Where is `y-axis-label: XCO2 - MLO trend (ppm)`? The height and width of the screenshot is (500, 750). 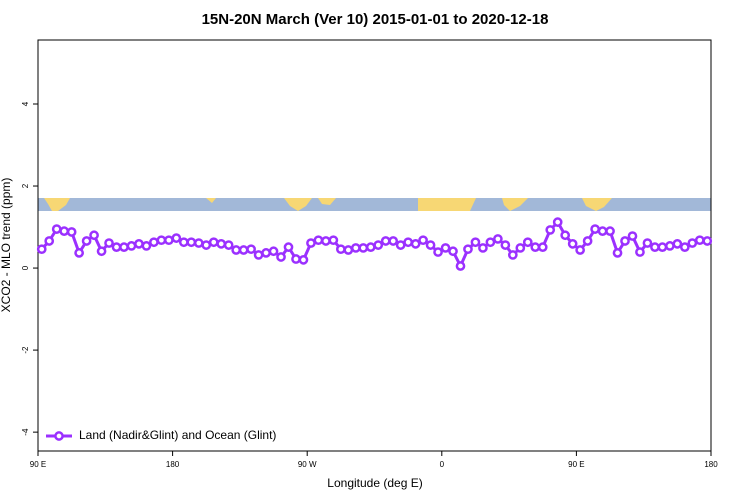
y-axis-label: XCO2 - MLO trend (ppm) is located at coordinates (6, 245).